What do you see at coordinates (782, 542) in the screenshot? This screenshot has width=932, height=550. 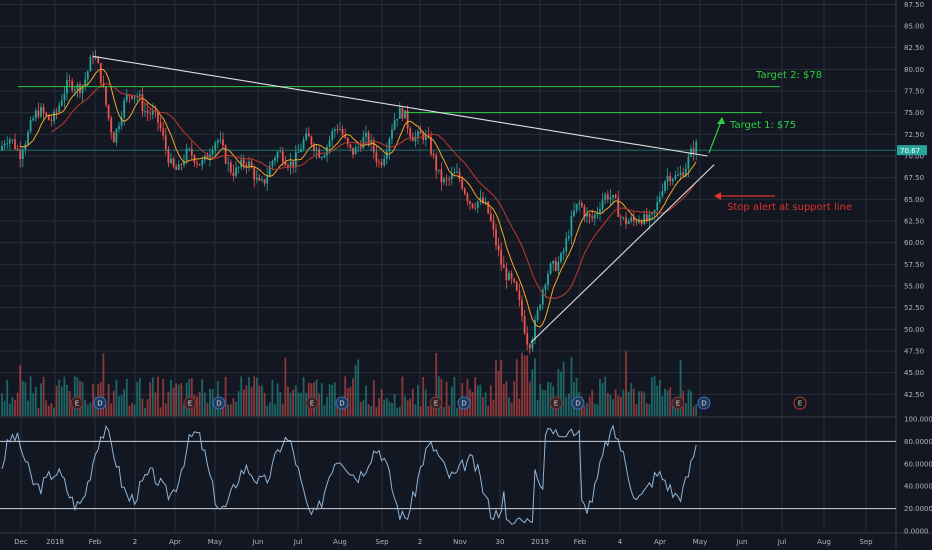 I see `time-tick-label: Jul` at bounding box center [782, 542].